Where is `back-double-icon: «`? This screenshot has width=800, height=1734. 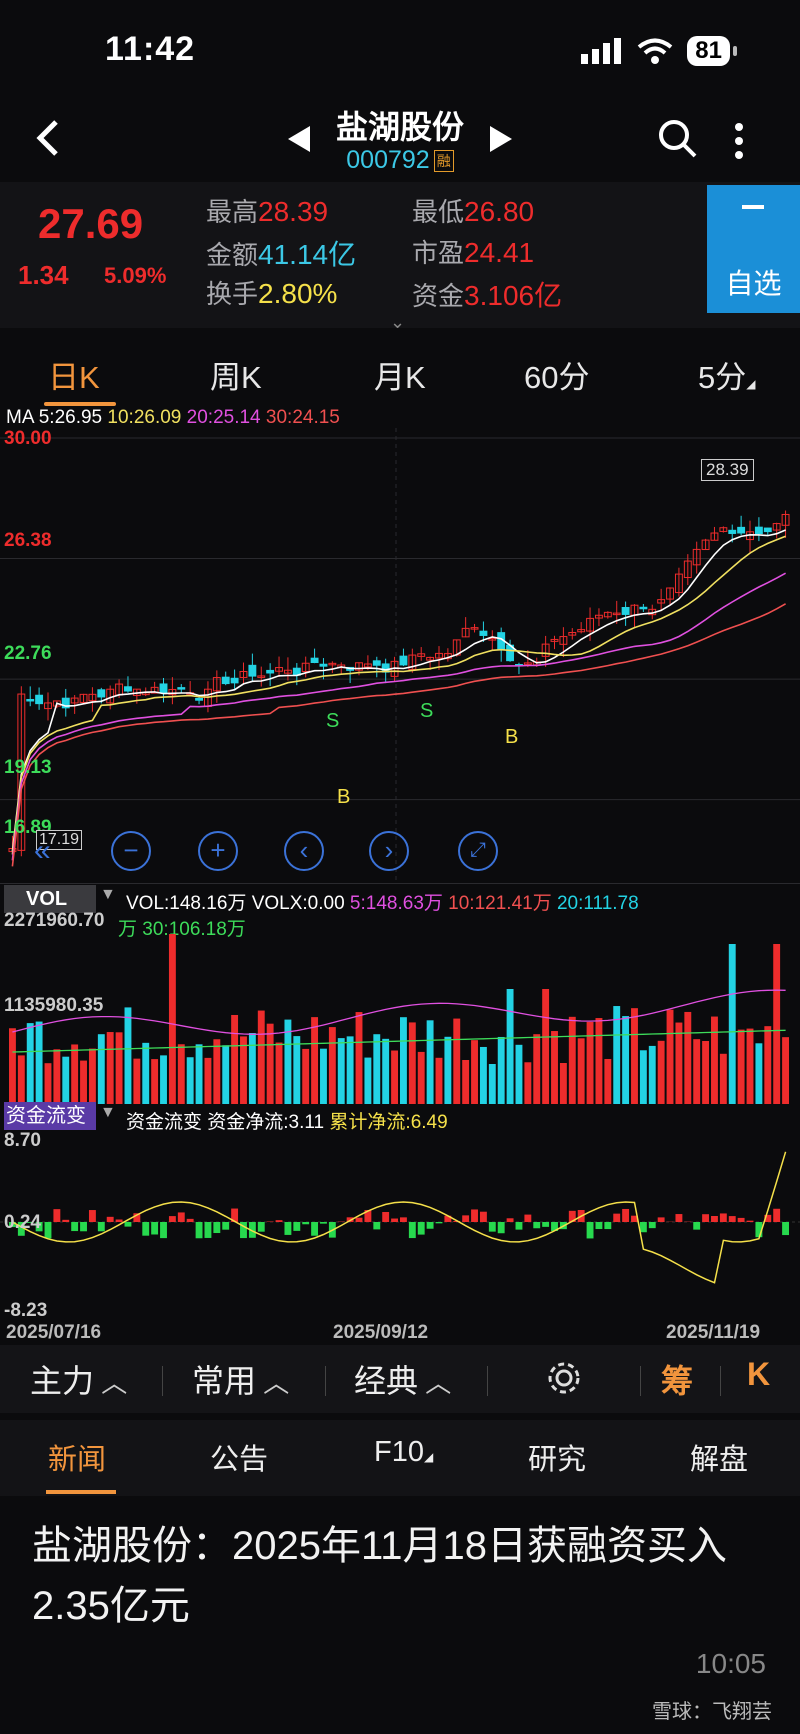
back-double-icon: « is located at coordinates (42, 850).